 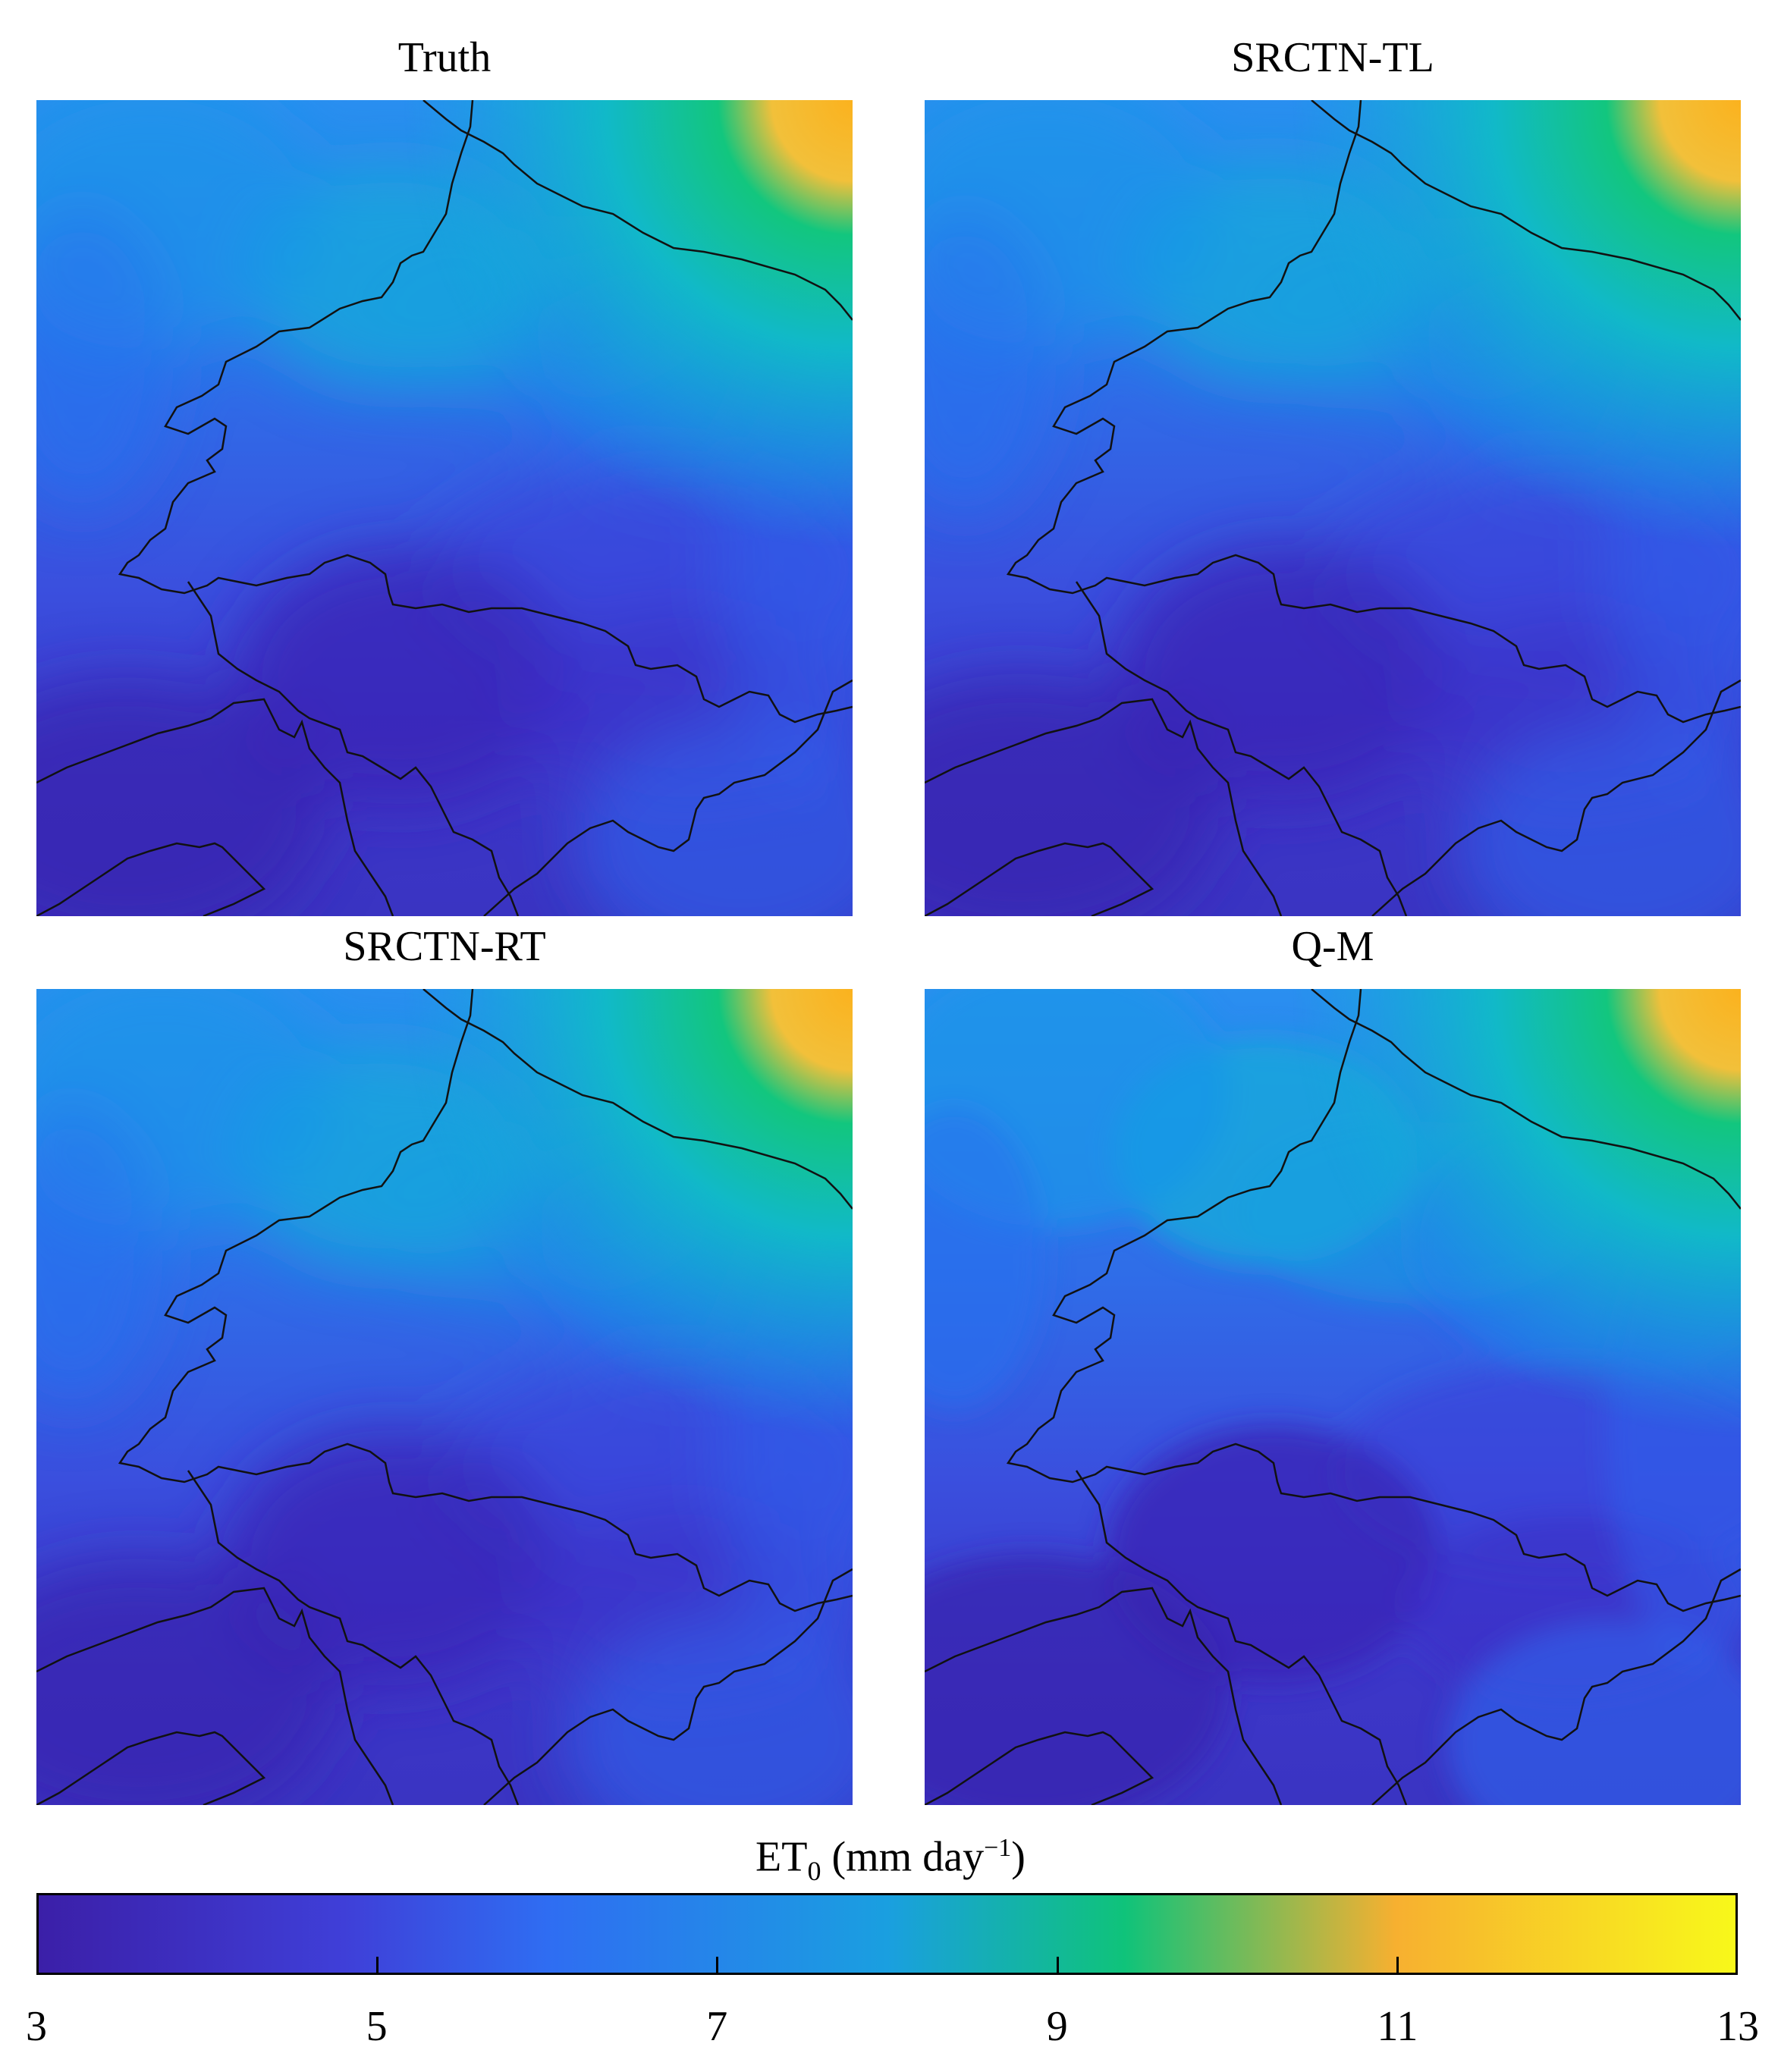 What do you see at coordinates (444, 57) in the screenshot?
I see `panel-title-truth: Truth` at bounding box center [444, 57].